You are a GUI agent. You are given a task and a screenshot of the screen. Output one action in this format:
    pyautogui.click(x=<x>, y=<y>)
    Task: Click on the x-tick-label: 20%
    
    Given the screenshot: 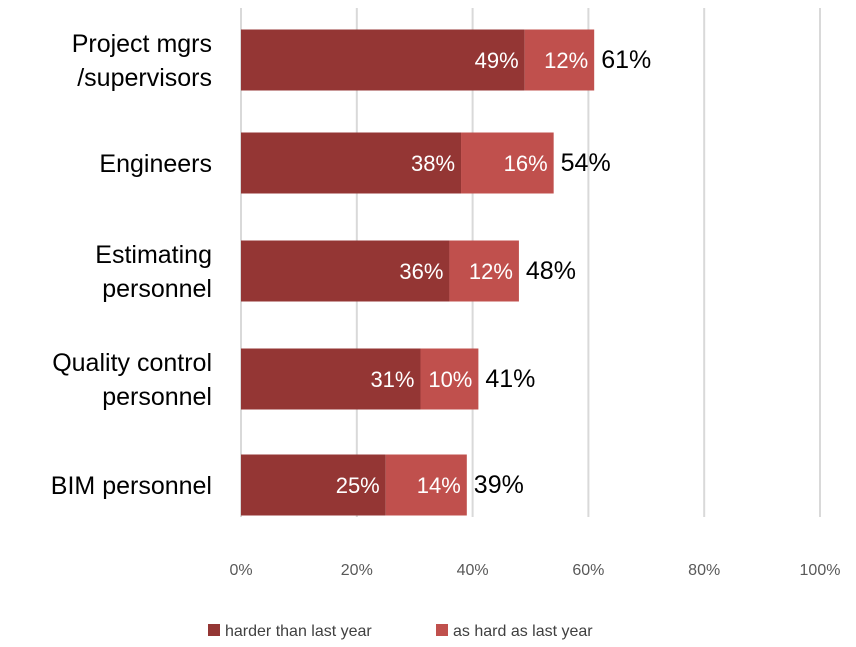 What is the action you would take?
    pyautogui.click(x=357, y=570)
    